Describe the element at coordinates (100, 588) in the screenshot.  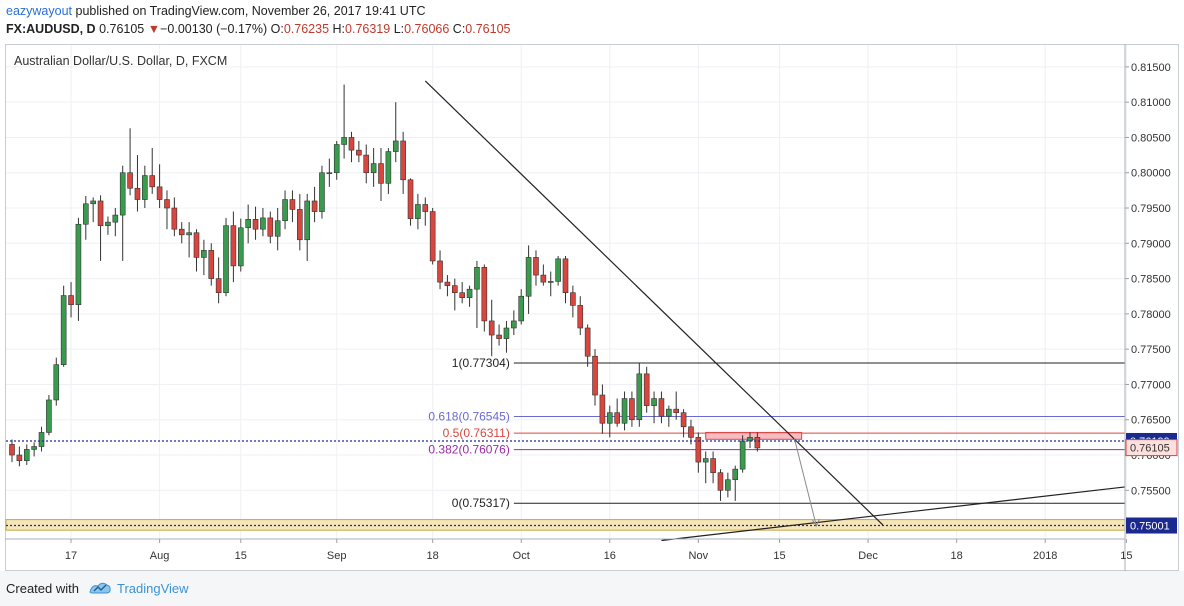
I see `tradingview-logo-icon` at that location.